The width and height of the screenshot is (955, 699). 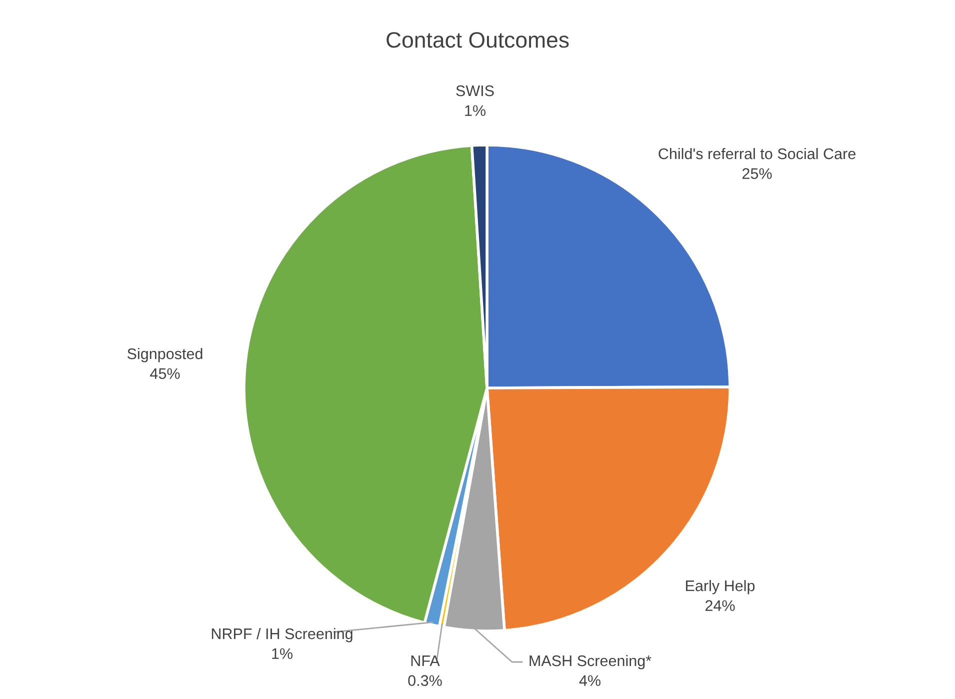 What do you see at coordinates (720, 587) in the screenshot?
I see `slice-label: Early Help` at bounding box center [720, 587].